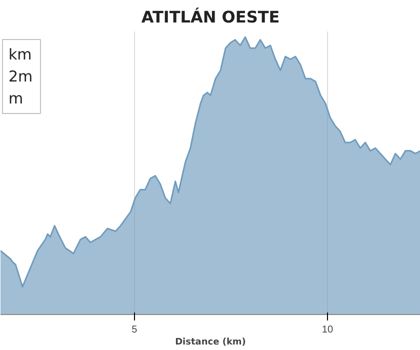  Describe the element at coordinates (135, 330) in the screenshot. I see `x-tick-label: 5` at that location.